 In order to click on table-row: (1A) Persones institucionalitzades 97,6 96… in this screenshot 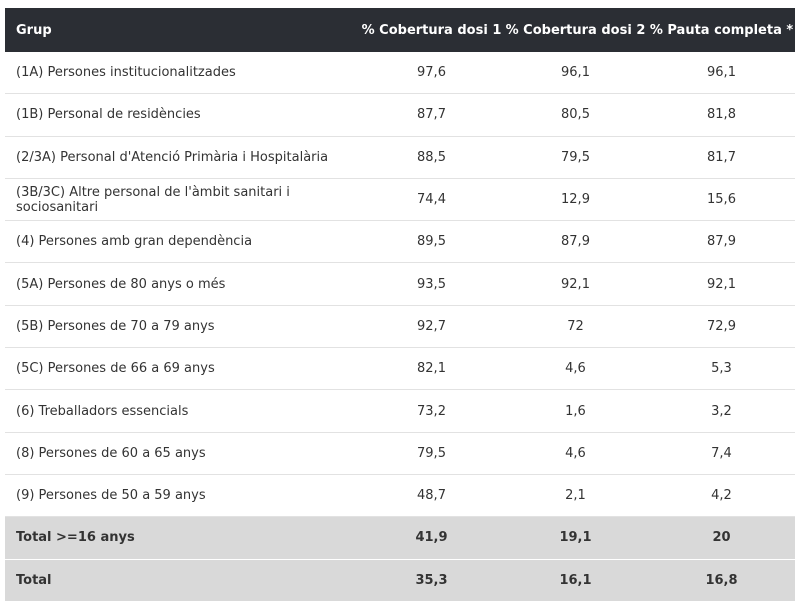, I will do `click(400, 73)`.